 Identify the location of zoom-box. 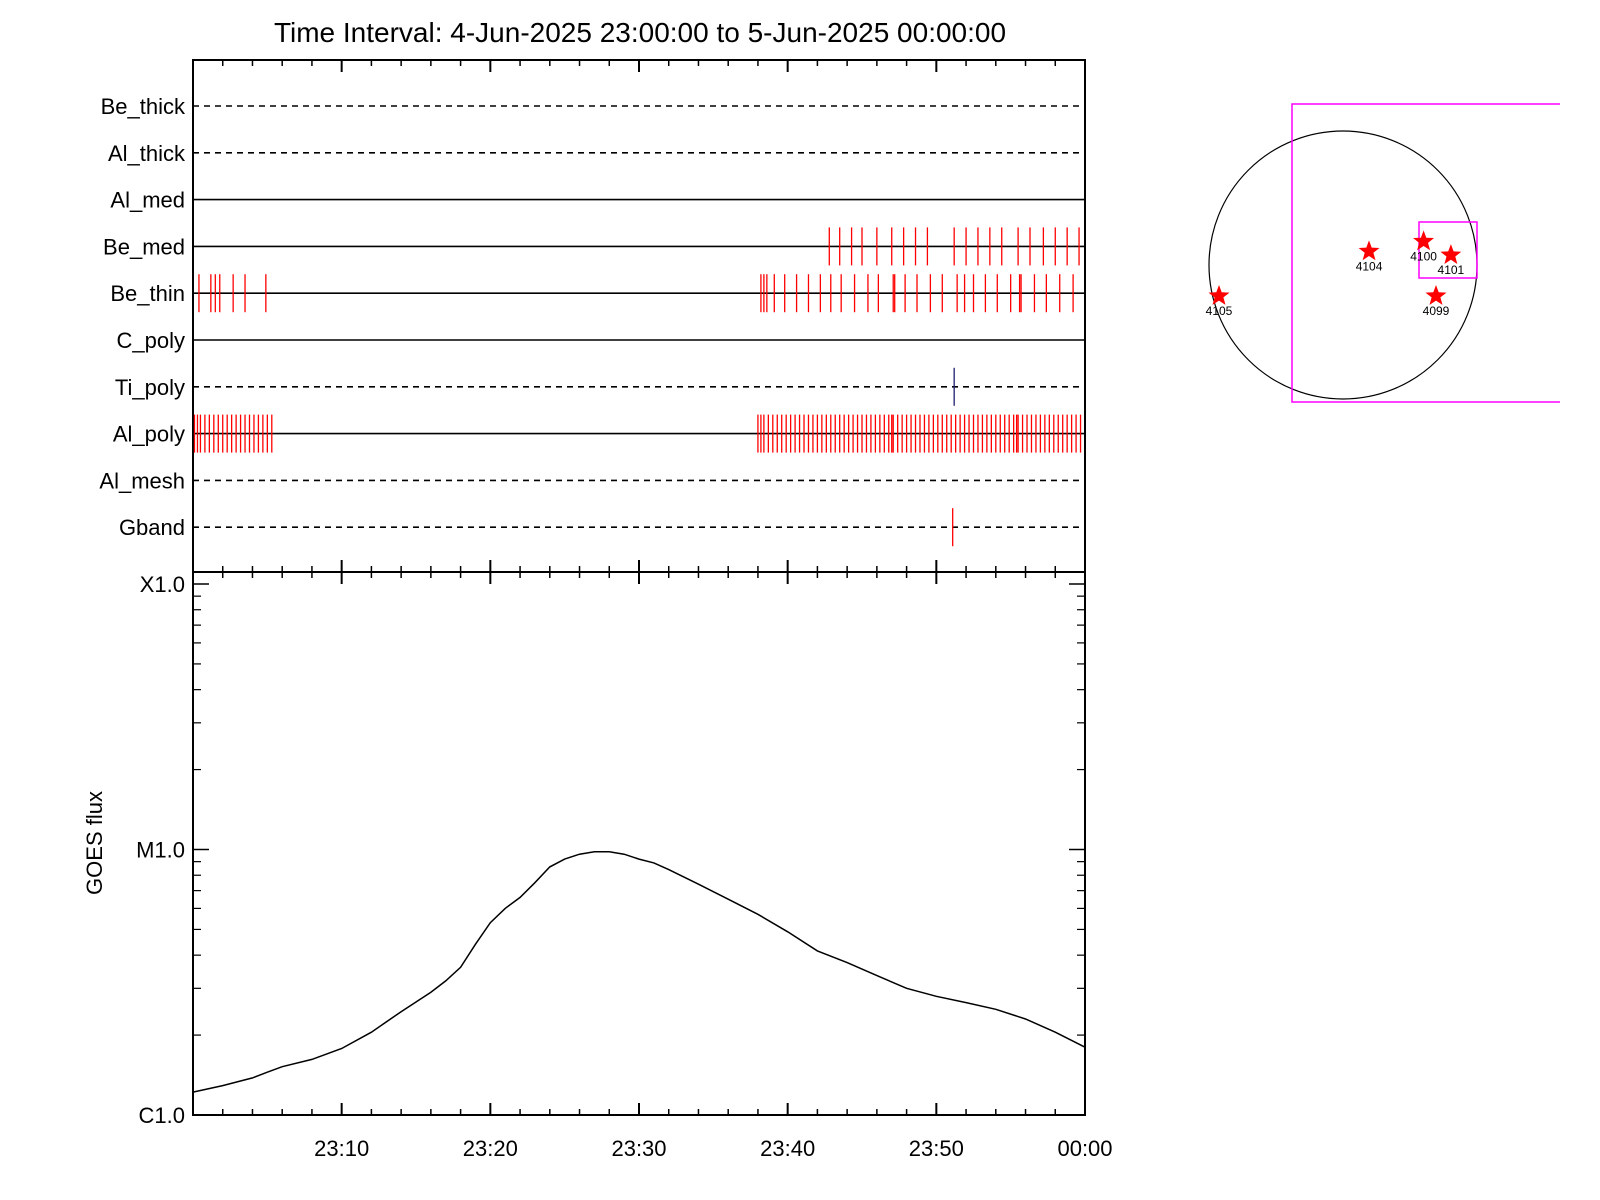
(1448, 250).